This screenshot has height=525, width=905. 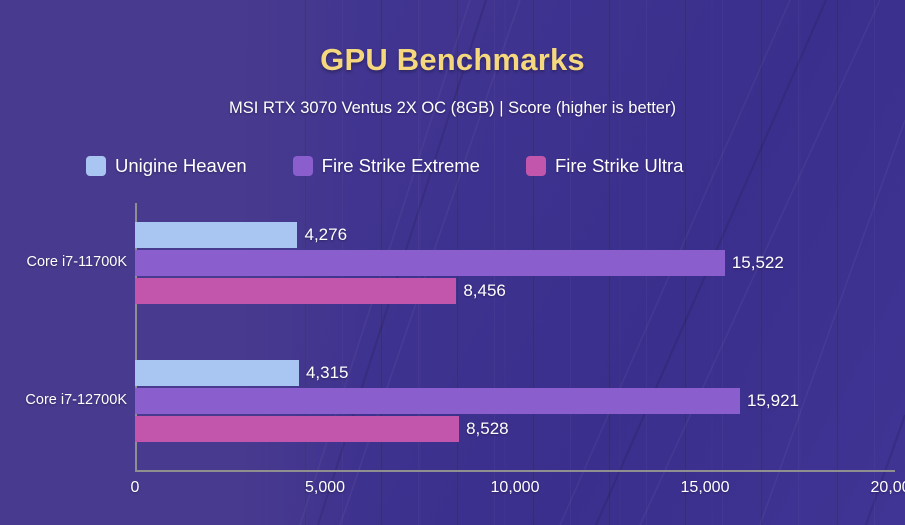 I want to click on bar-value-label: 8,456, so click(x=484, y=290).